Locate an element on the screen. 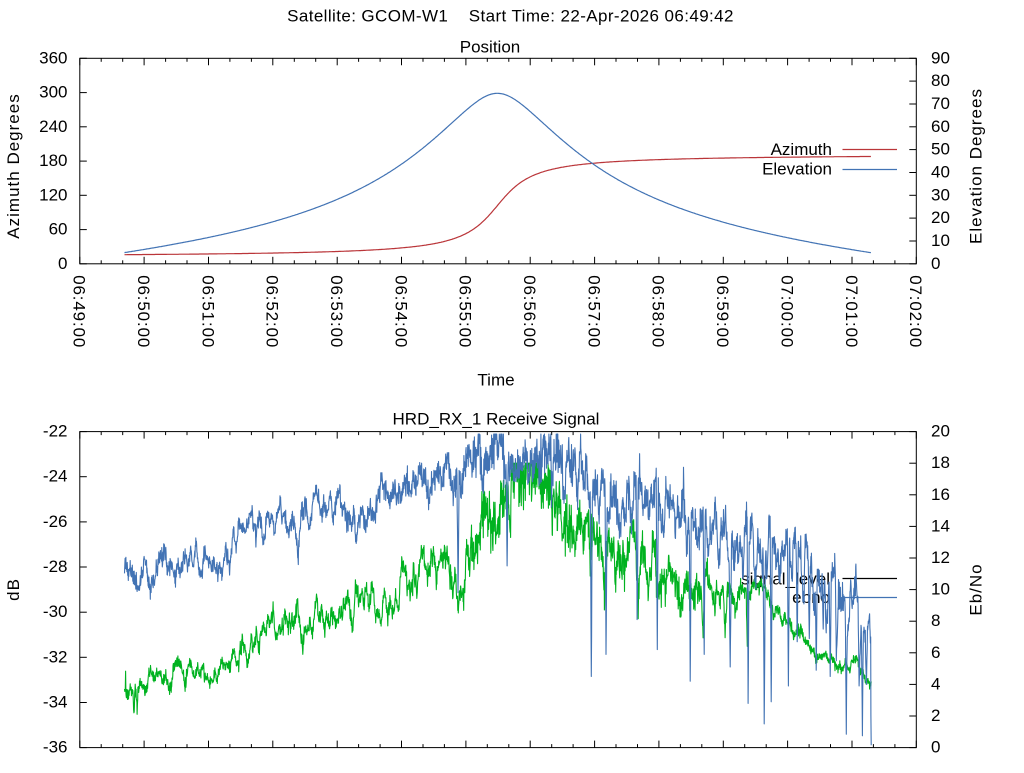 The image size is (1024, 773). svg-text: -28 is located at coordinates (55, 566).